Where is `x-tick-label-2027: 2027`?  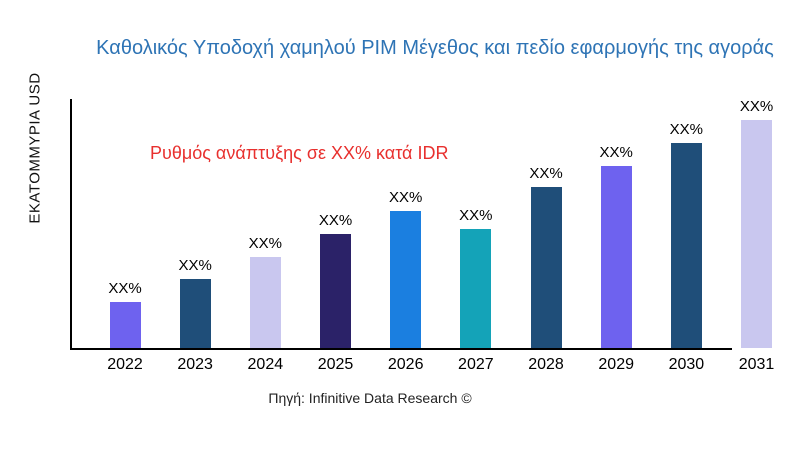
x-tick-label-2027: 2027 is located at coordinates (476, 364).